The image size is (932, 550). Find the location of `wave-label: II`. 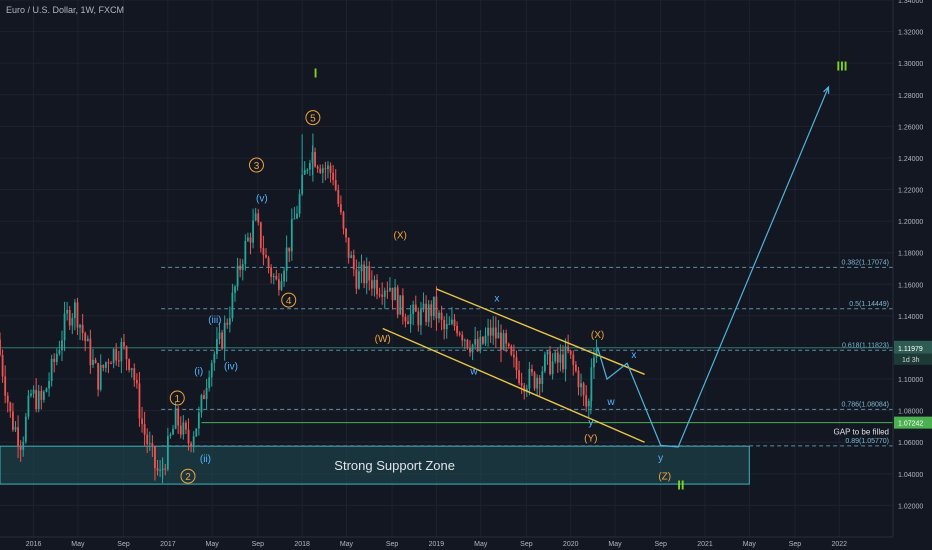

wave-label: II is located at coordinates (680, 485).